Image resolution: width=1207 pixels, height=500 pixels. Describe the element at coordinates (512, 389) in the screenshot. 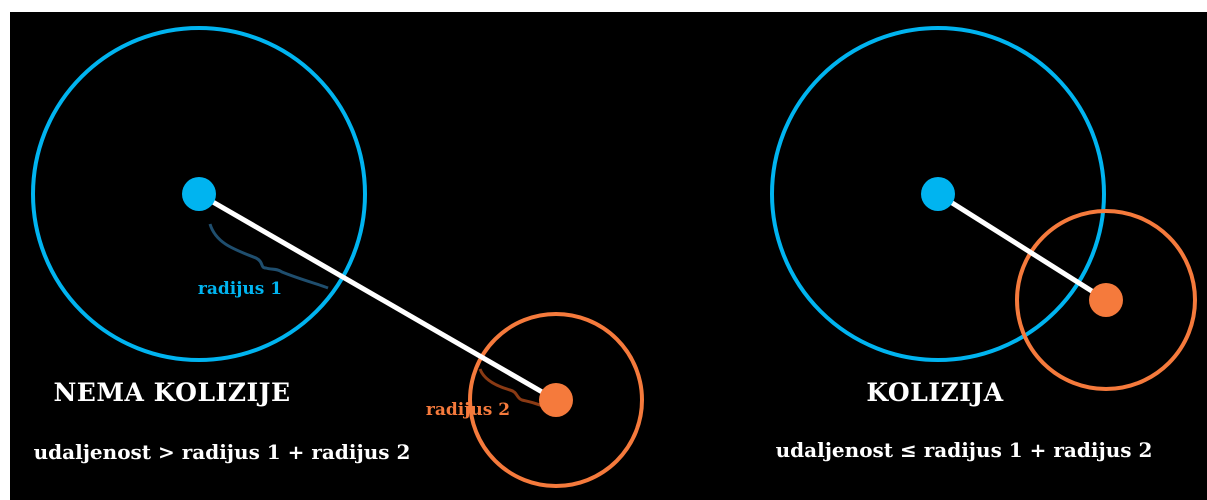

I see `radius2-brace` at that location.